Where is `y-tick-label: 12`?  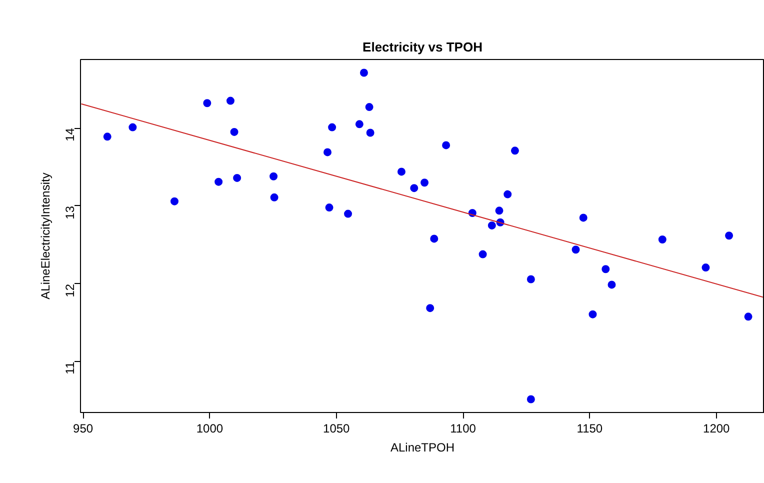 y-tick-label: 12 is located at coordinates (70, 291).